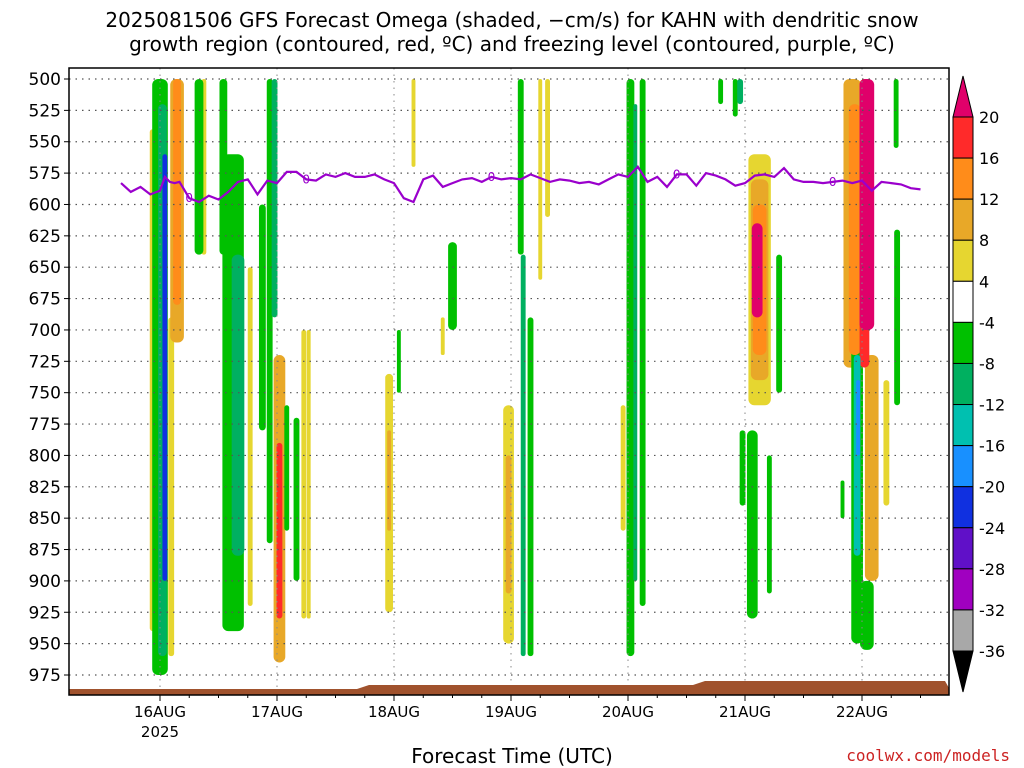  Describe the element at coordinates (862, 712) in the screenshot. I see `x-tick-label: 22AUG` at that location.